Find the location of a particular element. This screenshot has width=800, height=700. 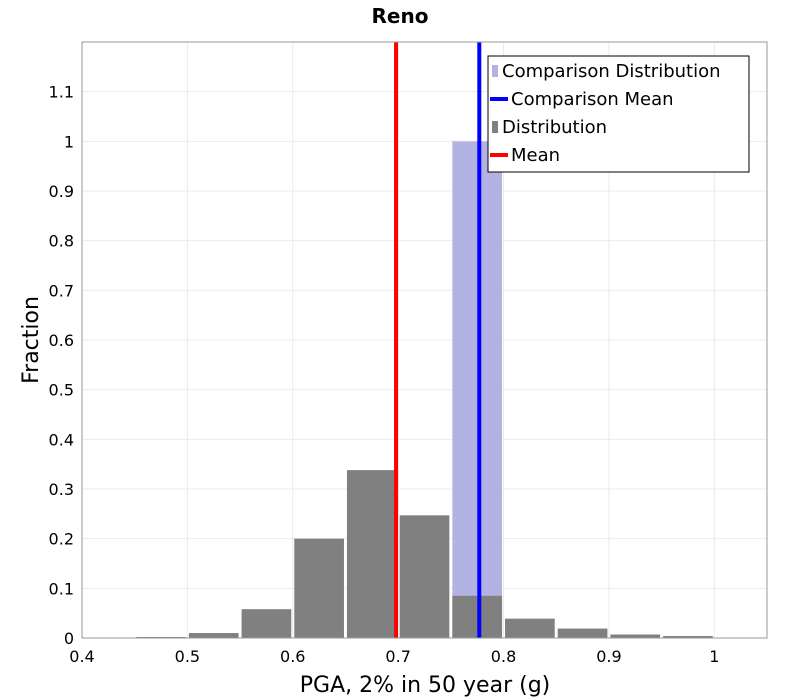

y-tick-label: 0.5 is located at coordinates (61, 390).